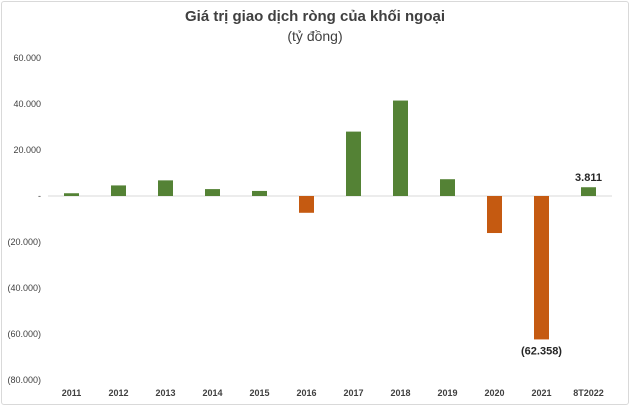 This screenshot has width=630, height=406. I want to click on y-tick-label: 40.000, so click(27, 104).